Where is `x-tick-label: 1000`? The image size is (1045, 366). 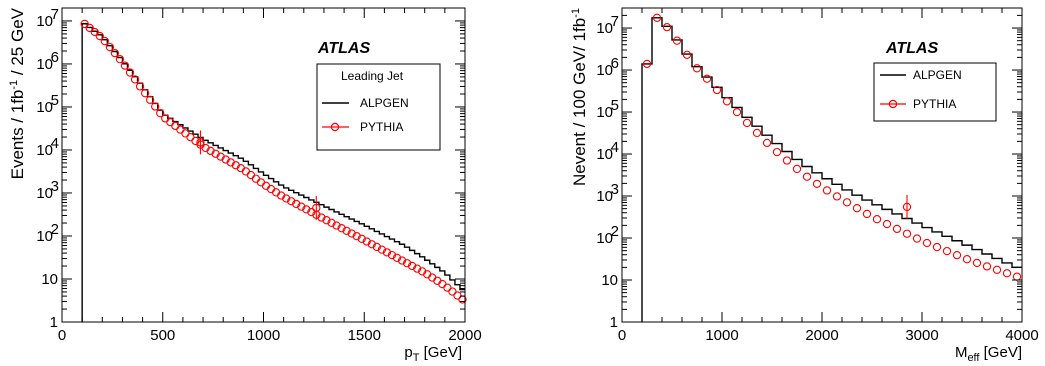
x-tick-label: 1000 is located at coordinates (721, 335).